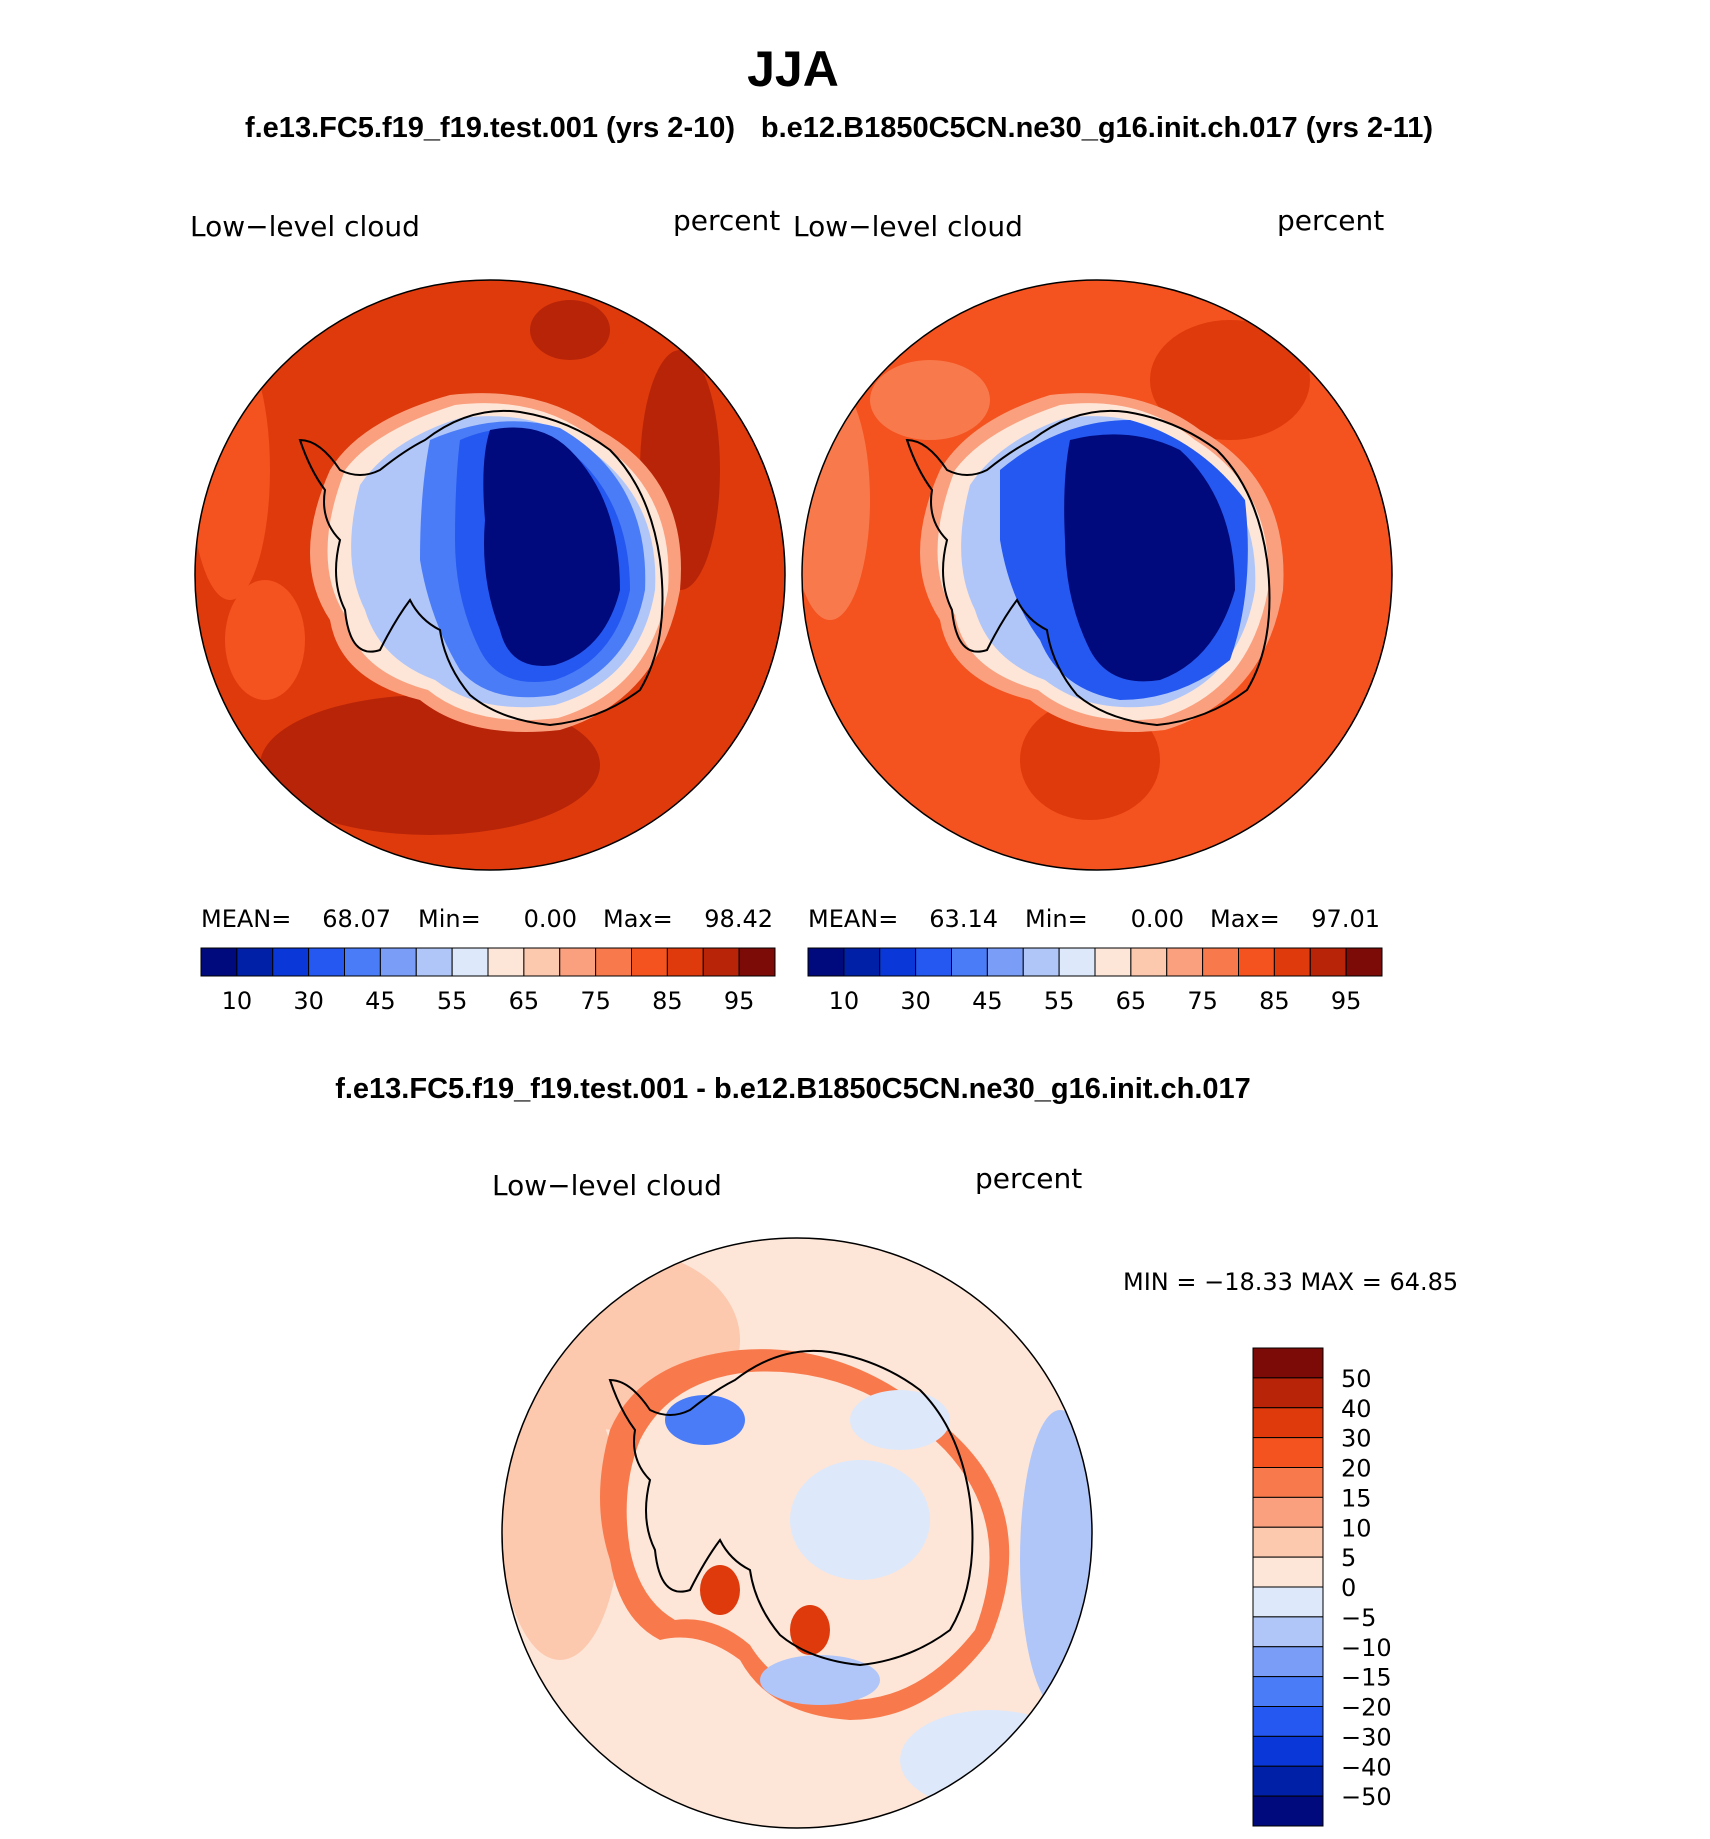  What do you see at coordinates (853, 919) in the screenshot?
I see `right-mean-label: MEAN=` at bounding box center [853, 919].